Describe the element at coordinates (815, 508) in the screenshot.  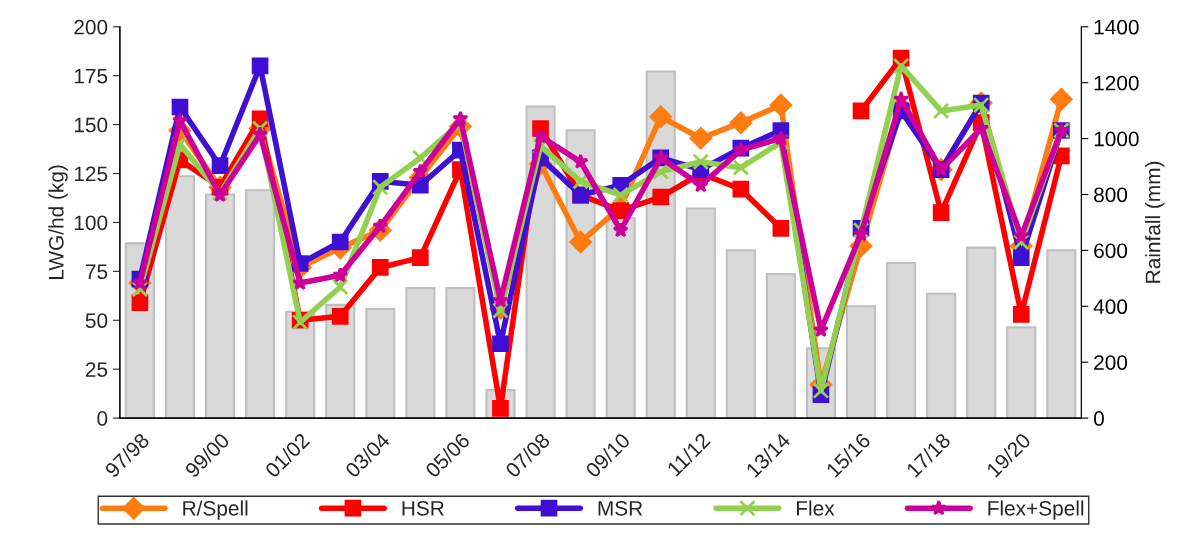
I see `legend-label: Flex` at that location.